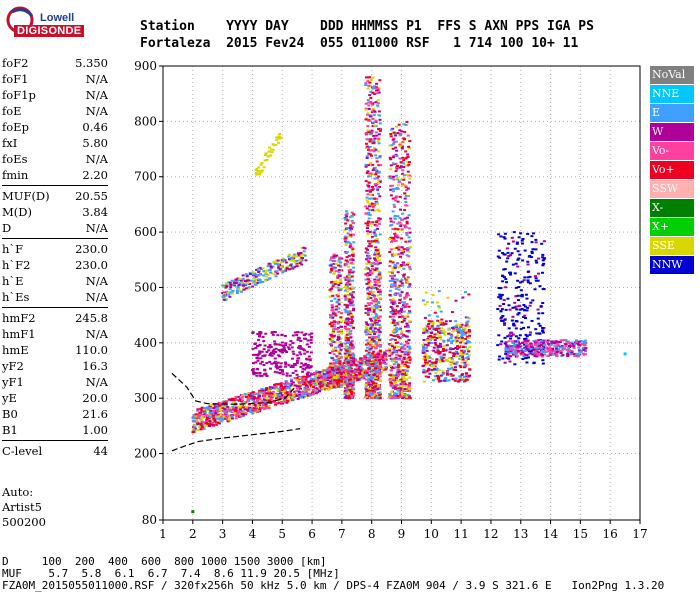  What do you see at coordinates (96, 159) in the screenshot?
I see `param-value: N/A` at bounding box center [96, 159].